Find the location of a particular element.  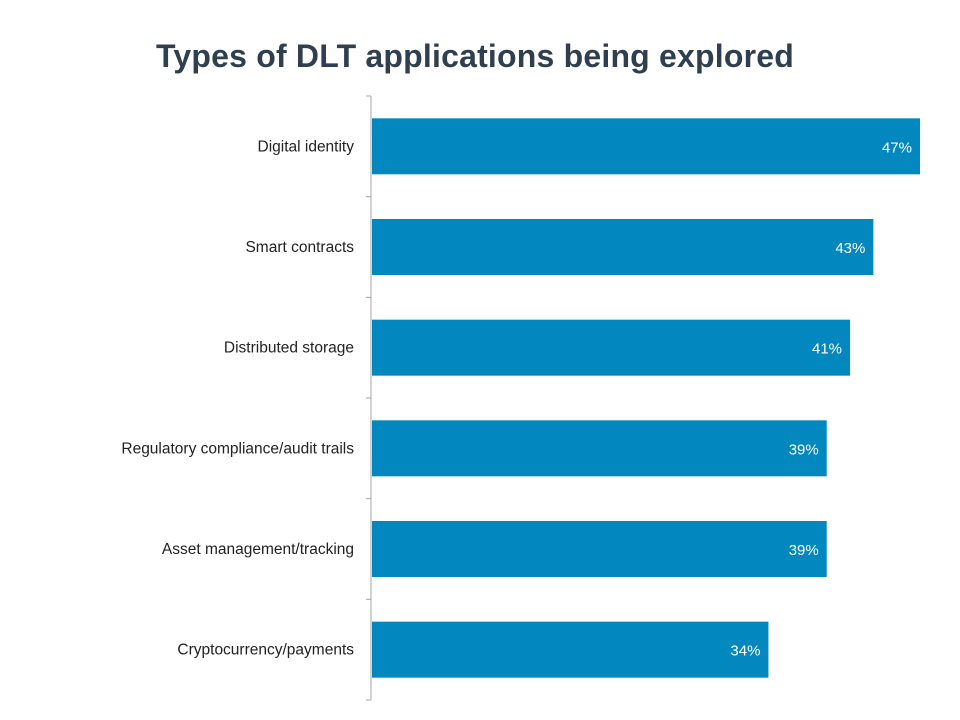

category-label: Asset management/tracking is located at coordinates (258, 549).